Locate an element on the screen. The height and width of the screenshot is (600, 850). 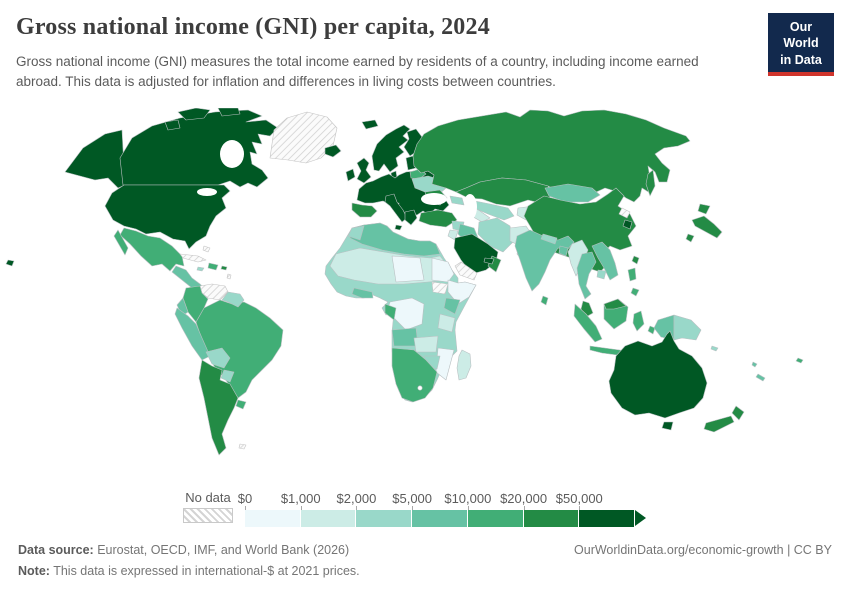
region-cuba is located at coordinates (193, 258).